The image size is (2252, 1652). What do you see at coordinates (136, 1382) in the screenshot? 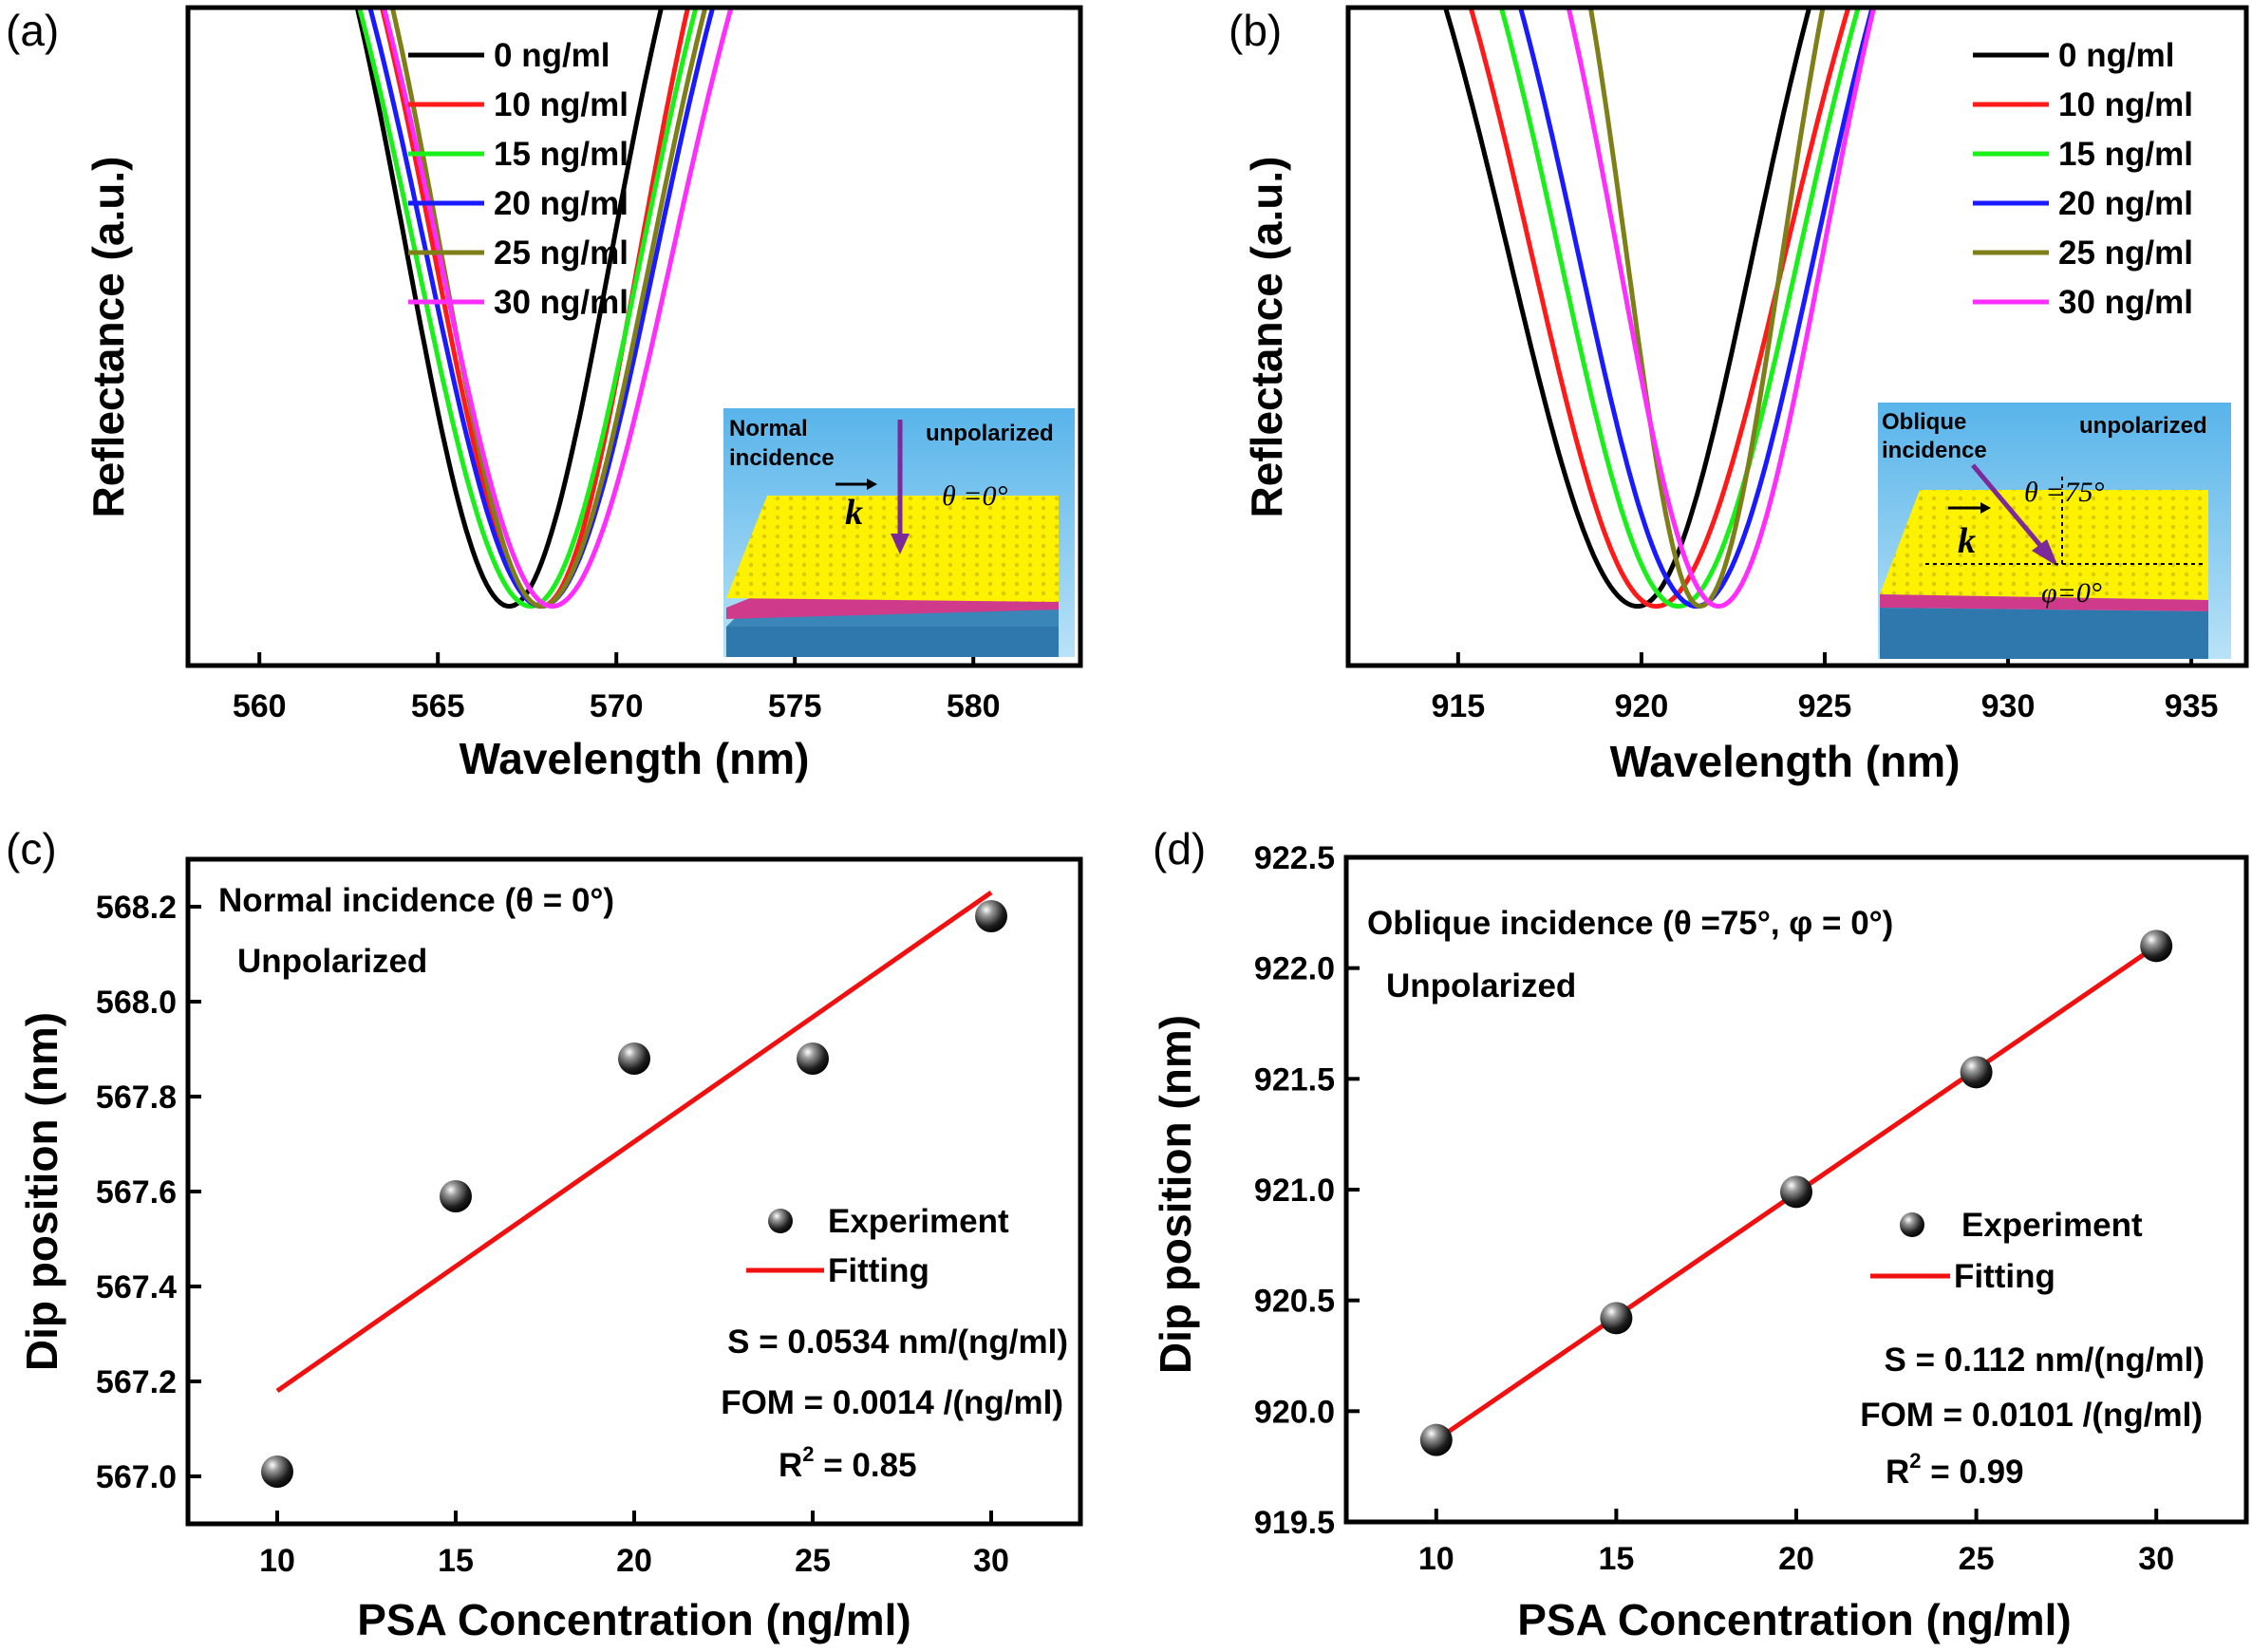
I see `y-tick-label: 567.2` at bounding box center [136, 1382].